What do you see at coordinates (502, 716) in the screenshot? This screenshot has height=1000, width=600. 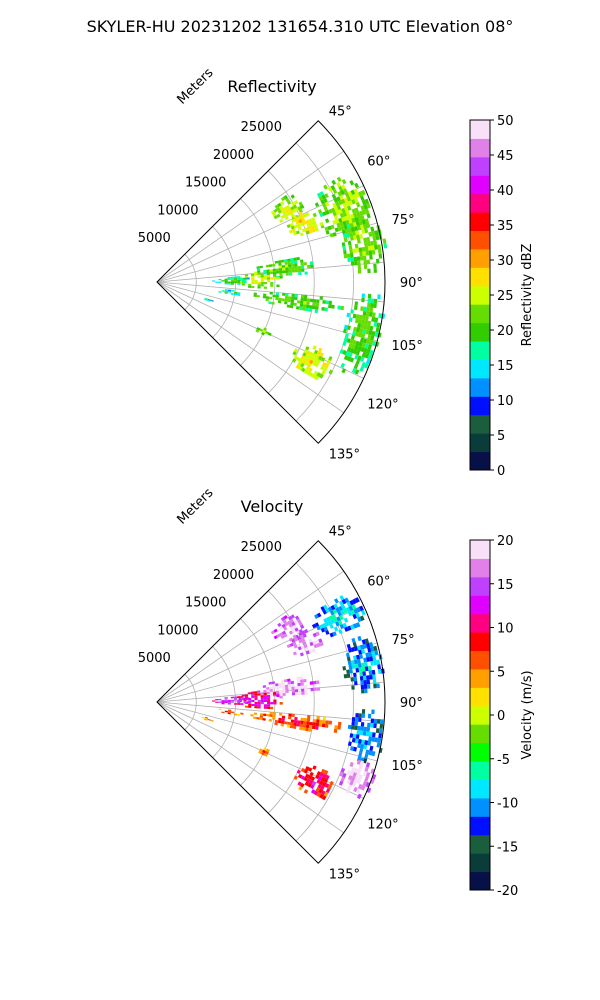 I see `velocity-colorbar: -20 -15 -10 -5 0 5 10 15 20 Velocity (m/s)` at bounding box center [502, 716].